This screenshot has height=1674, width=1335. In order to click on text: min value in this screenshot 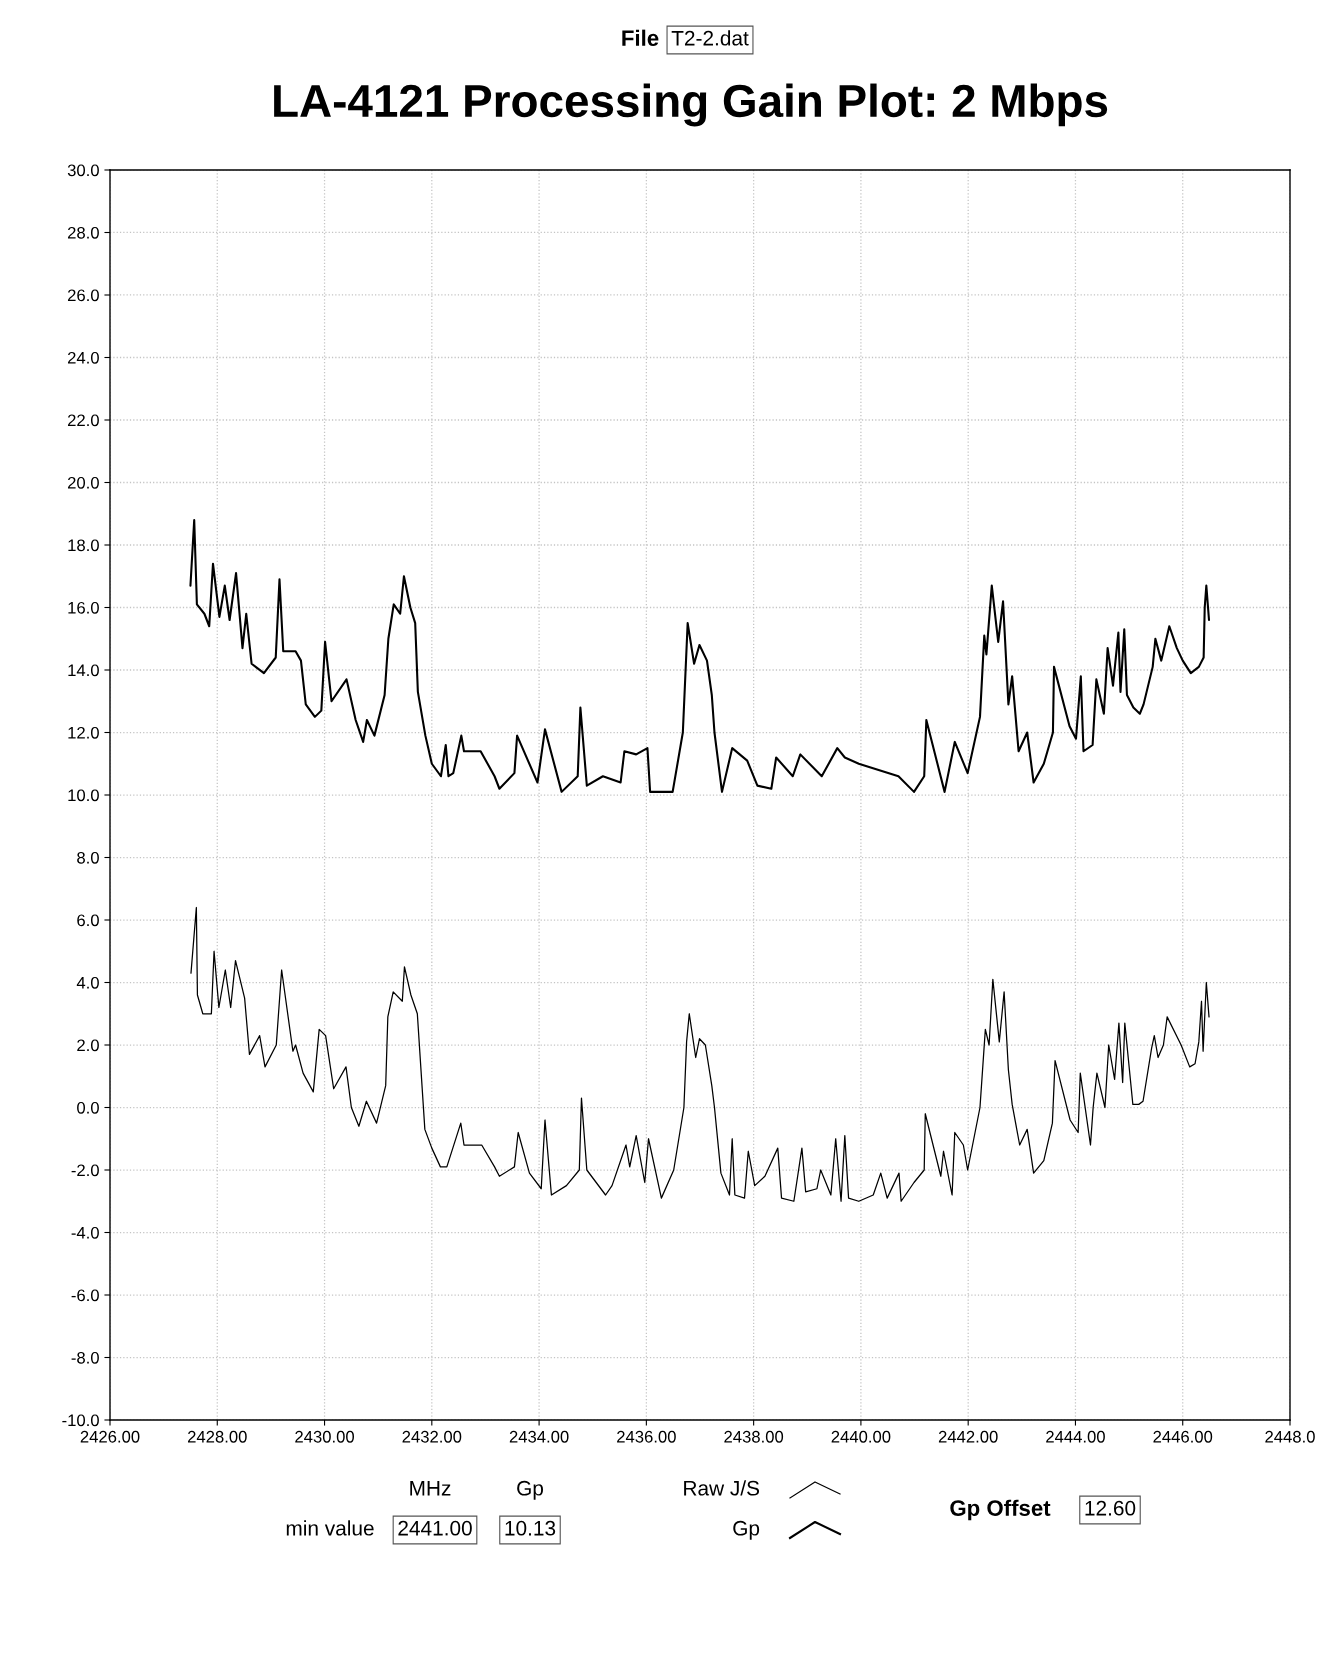, I will do `click(330, 1528)`.